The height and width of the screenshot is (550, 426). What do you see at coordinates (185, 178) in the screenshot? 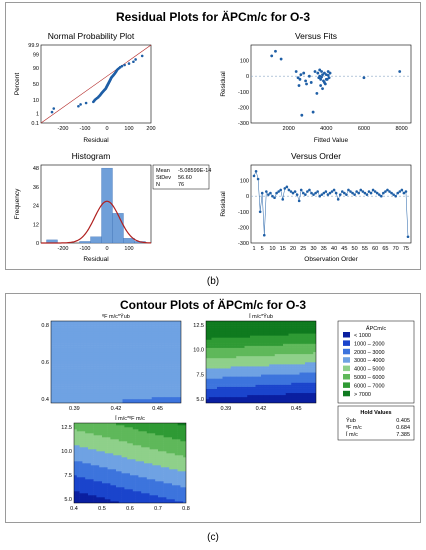
I see `stats-stdev-value: 56.60` at bounding box center [185, 178].